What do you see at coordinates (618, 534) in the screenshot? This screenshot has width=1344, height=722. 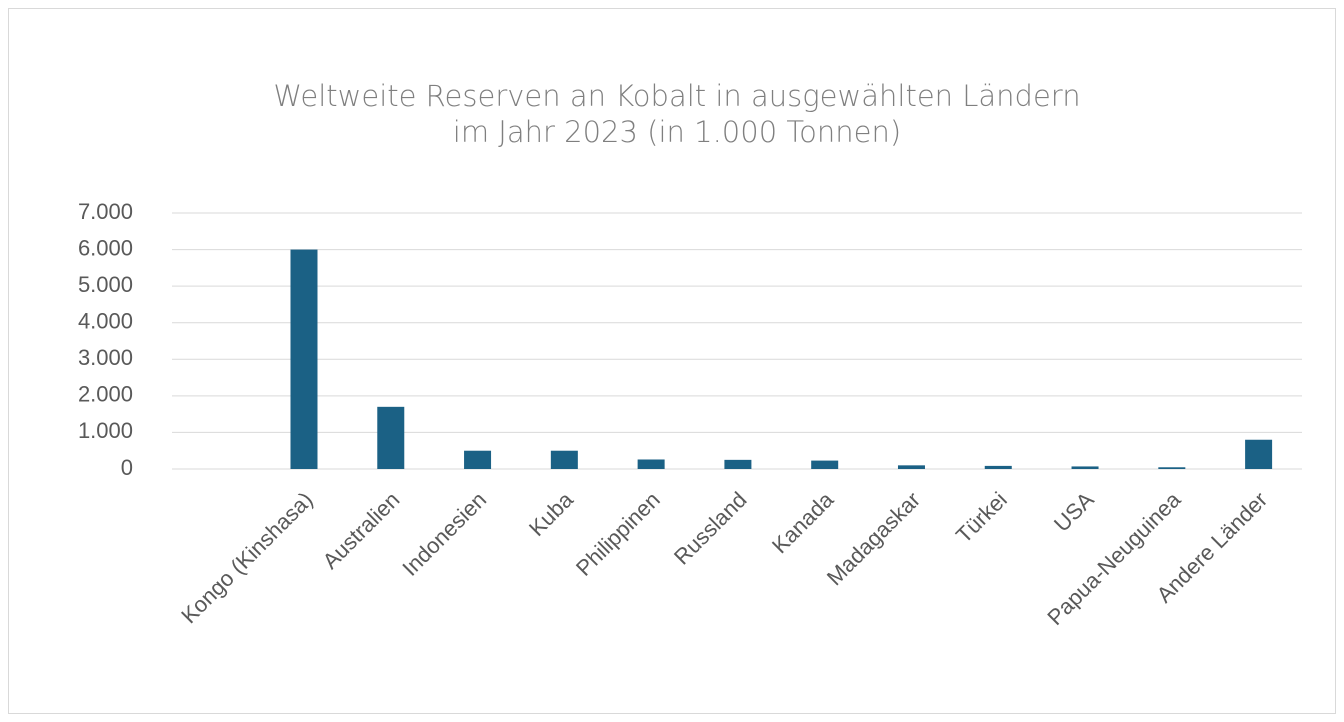 I see `x-tick-label: Philippinen` at bounding box center [618, 534].